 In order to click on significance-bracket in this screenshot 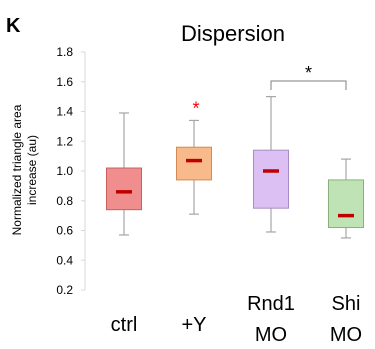, I will do `click(308, 85)`.